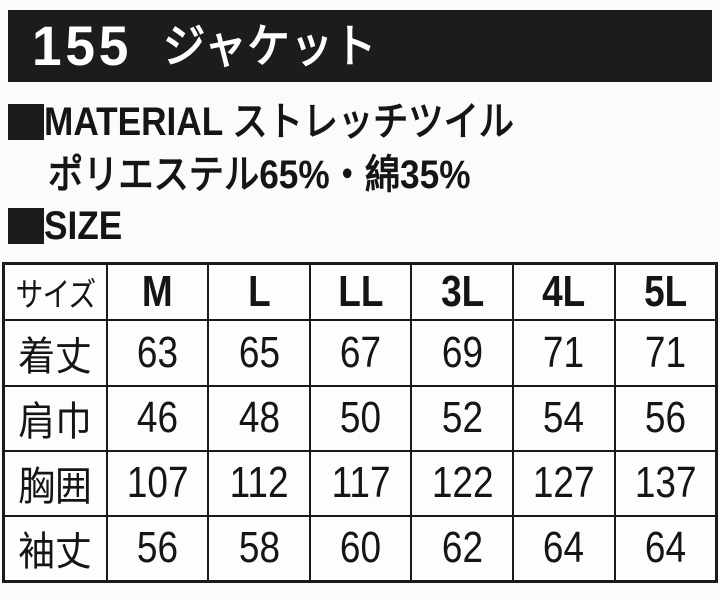  Describe the element at coordinates (564, 483) in the screenshot. I see `size-value-cell: 127` at that location.